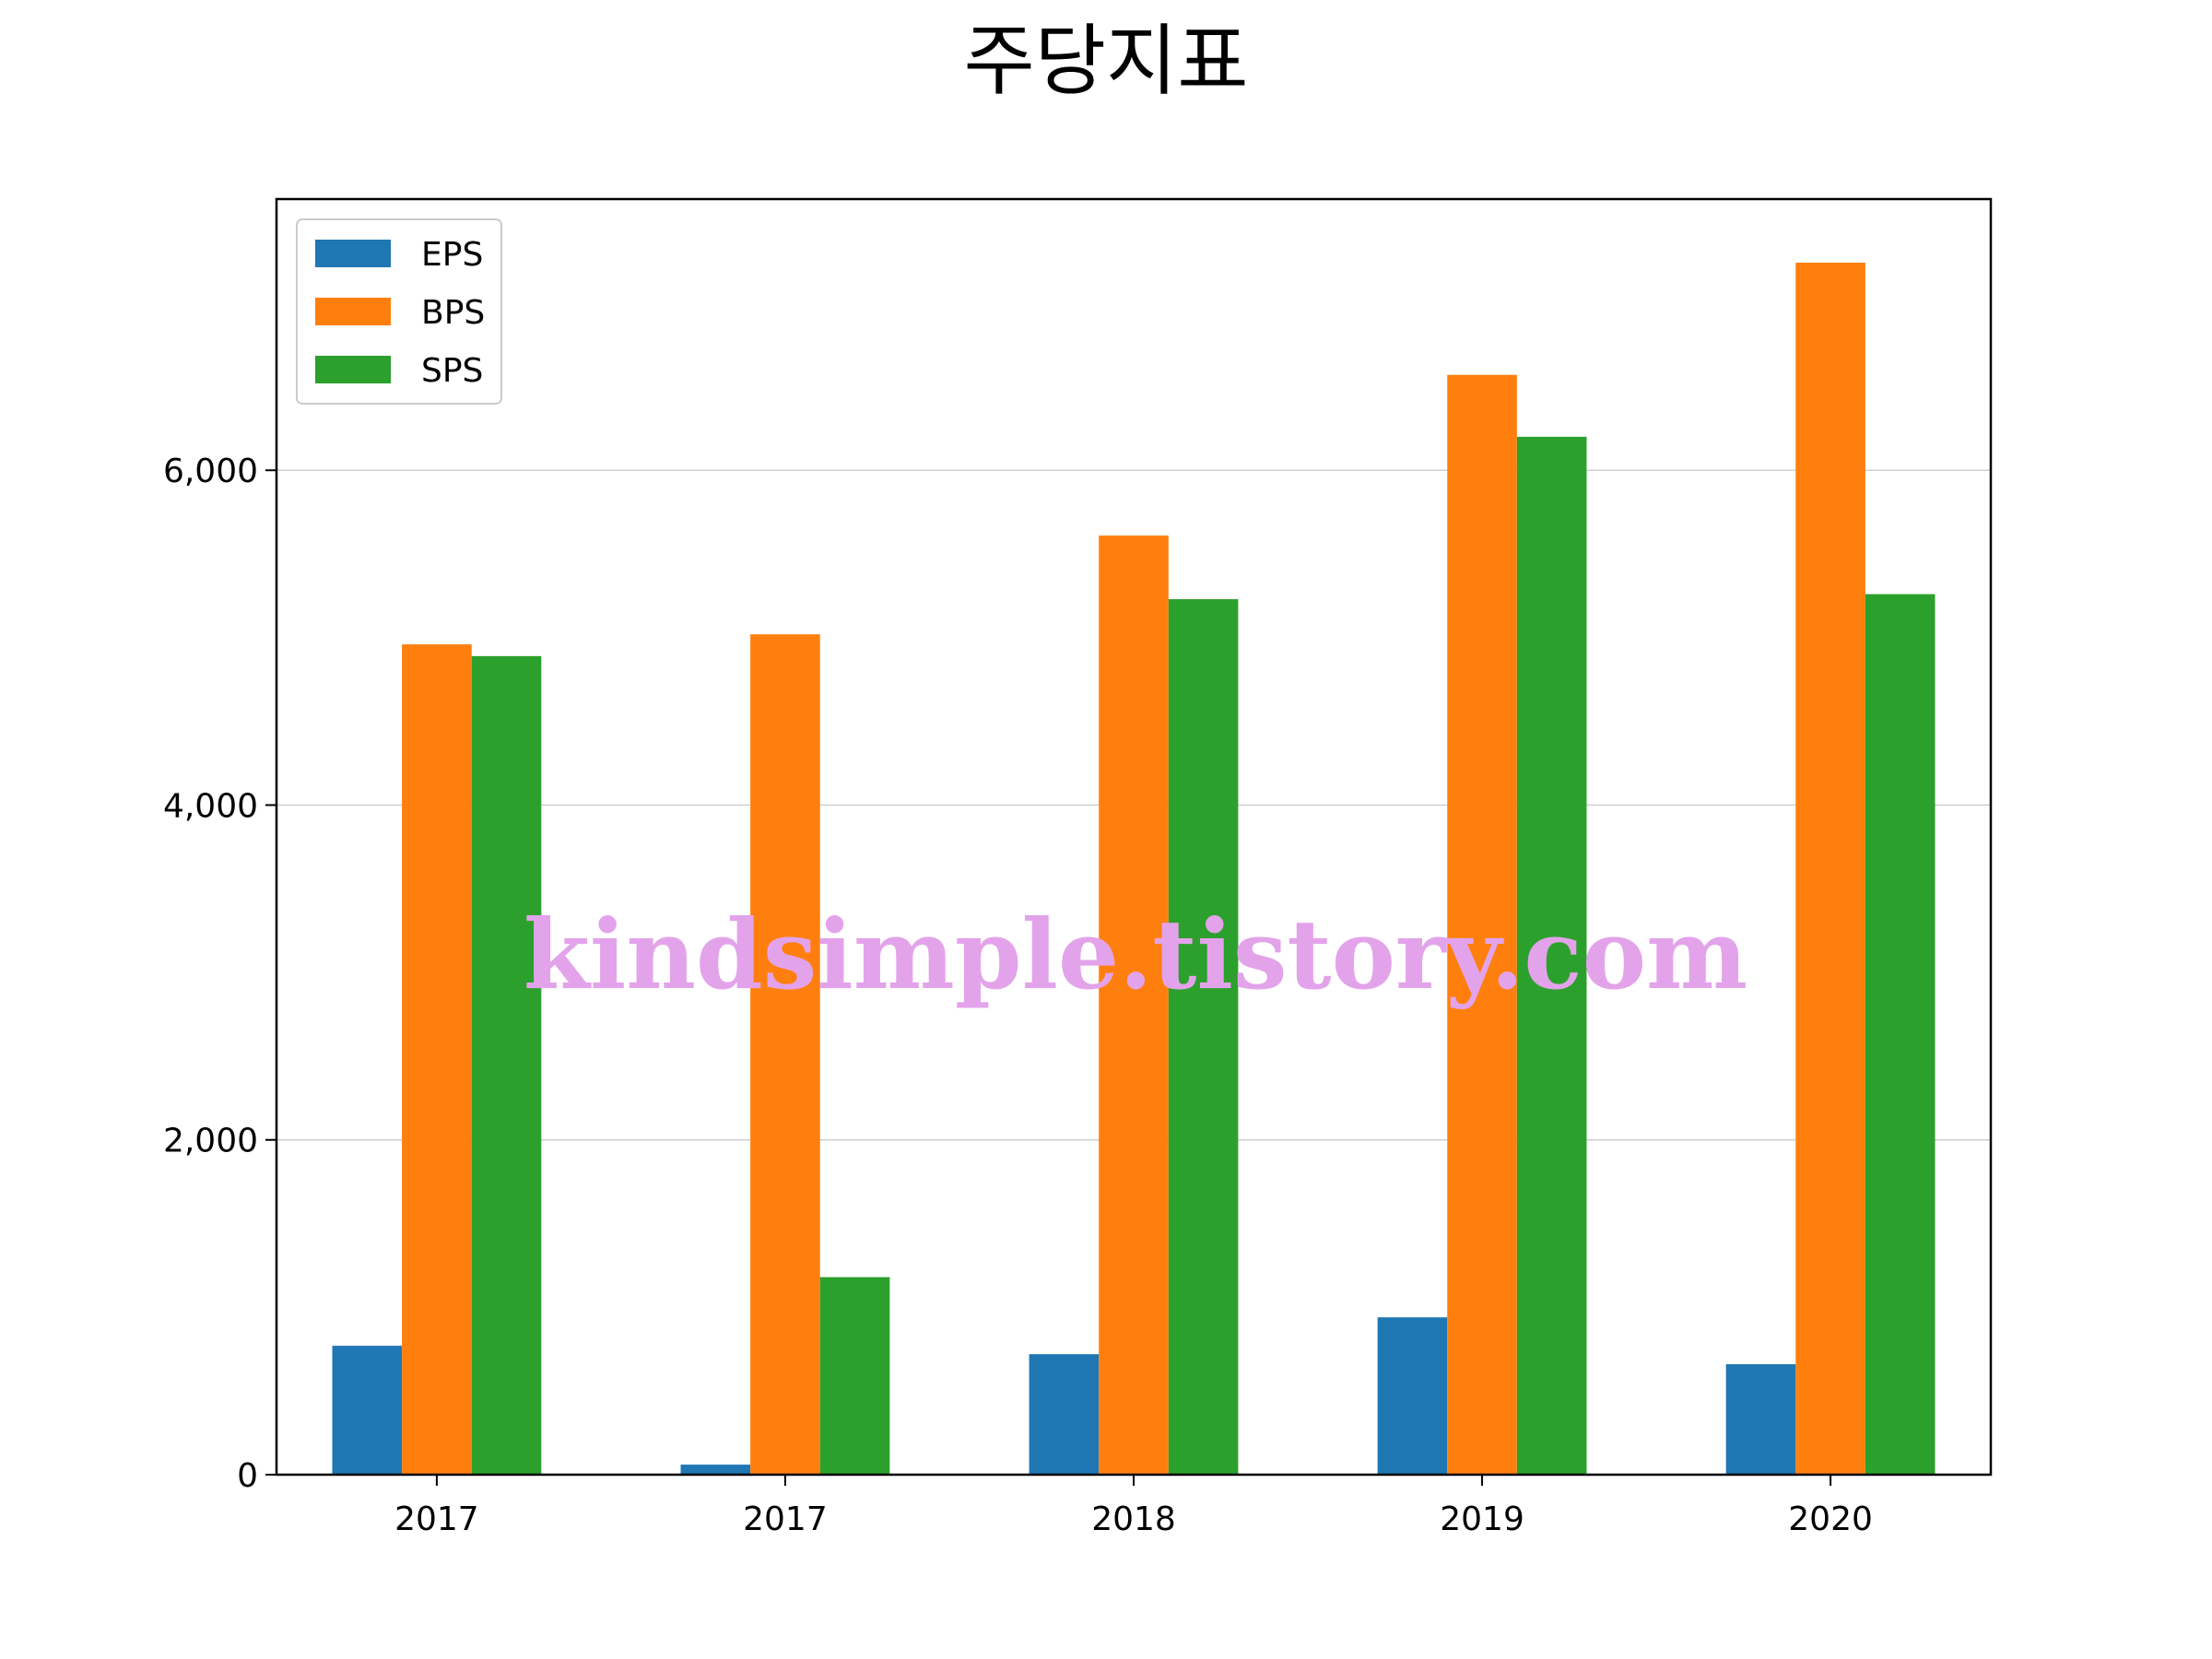 The width and height of the screenshot is (2212, 1659). Describe the element at coordinates (399, 311) in the screenshot. I see `legend: EPS BPS SPS` at that location.